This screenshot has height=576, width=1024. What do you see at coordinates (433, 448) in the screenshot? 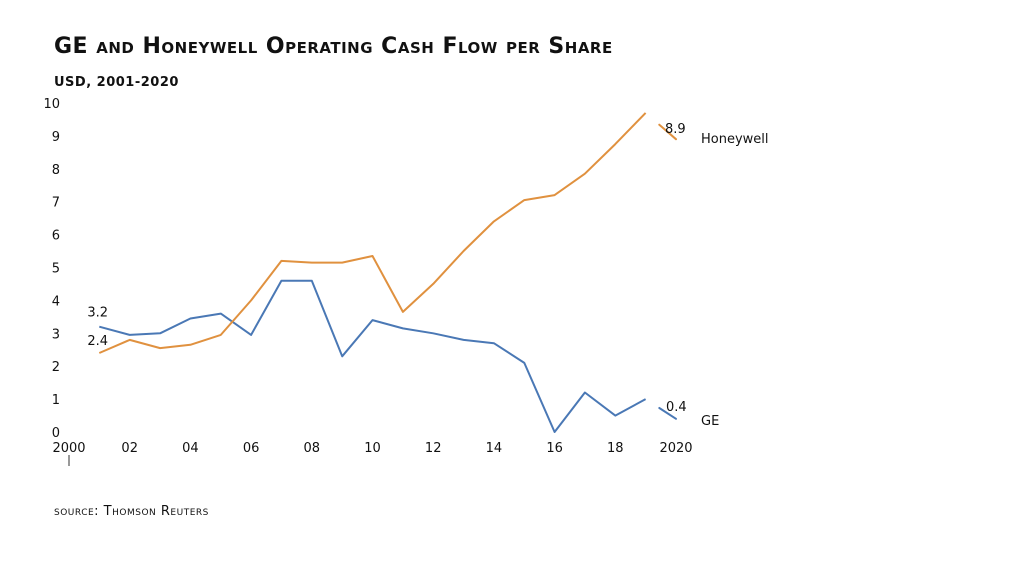
I see `x-tick-label: 12` at bounding box center [433, 448].